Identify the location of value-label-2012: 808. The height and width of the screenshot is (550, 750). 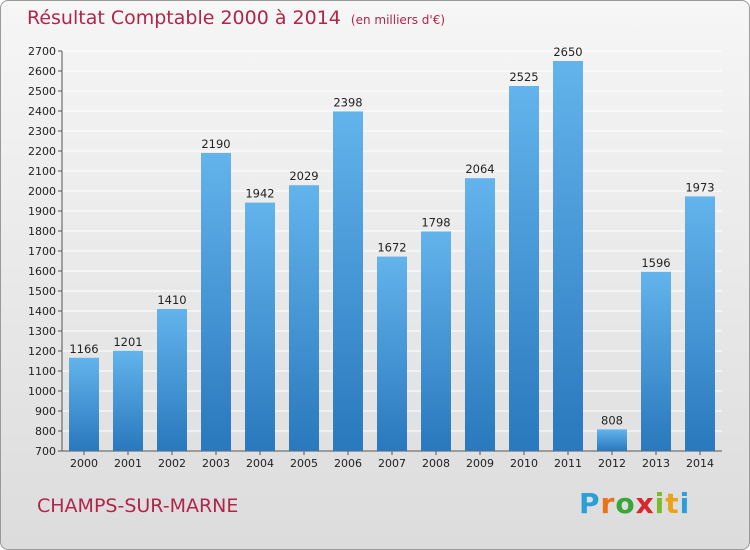
(612, 420).